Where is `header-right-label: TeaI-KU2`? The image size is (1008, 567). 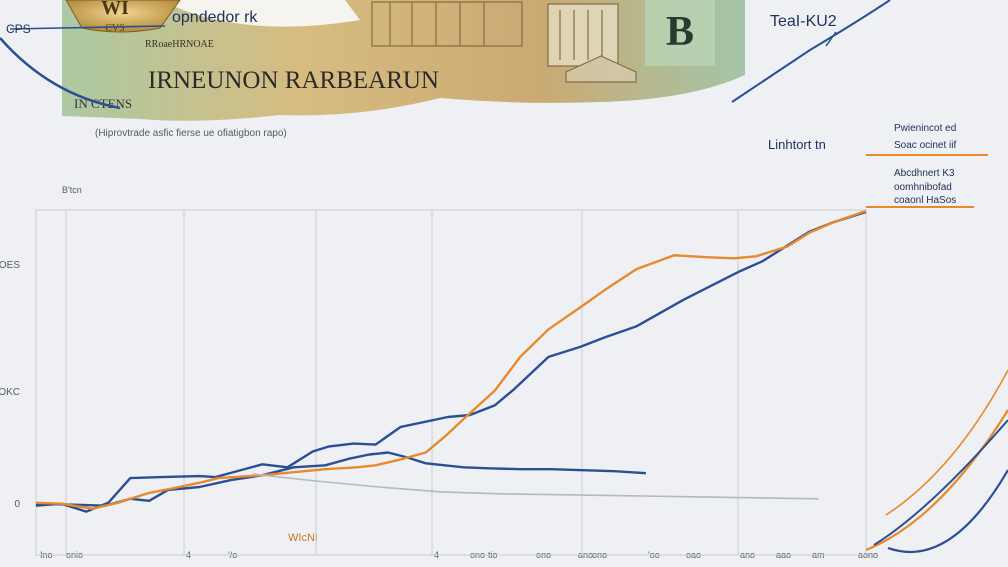 header-right-label: TeaI-KU2 is located at coordinates (803, 21).